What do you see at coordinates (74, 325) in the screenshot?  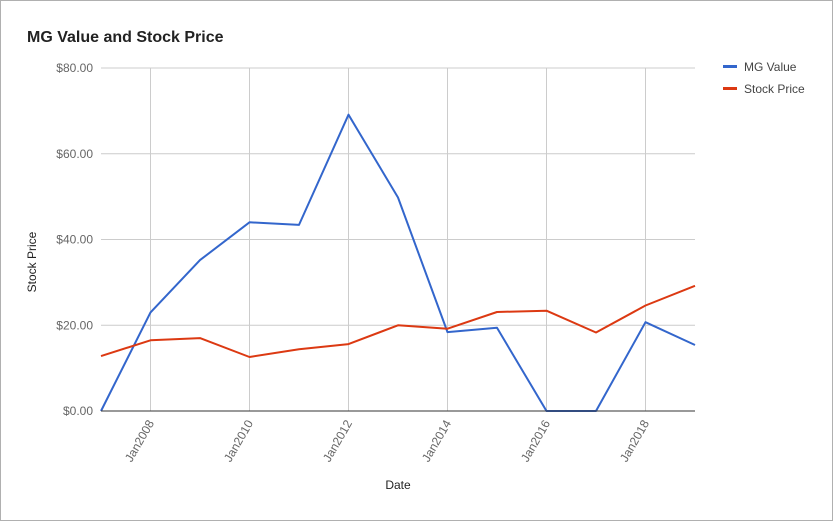 I see `y-tick-label: $20.00` at bounding box center [74, 325].